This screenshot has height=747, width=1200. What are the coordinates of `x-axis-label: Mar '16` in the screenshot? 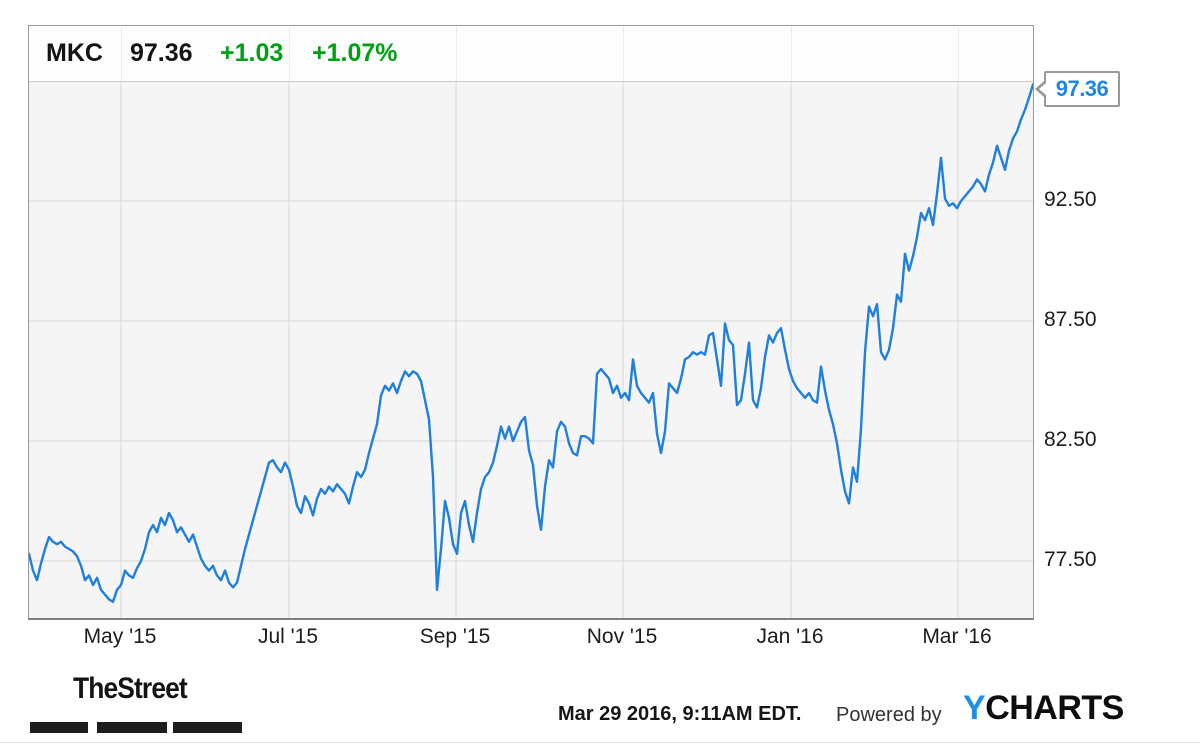 It's located at (957, 636).